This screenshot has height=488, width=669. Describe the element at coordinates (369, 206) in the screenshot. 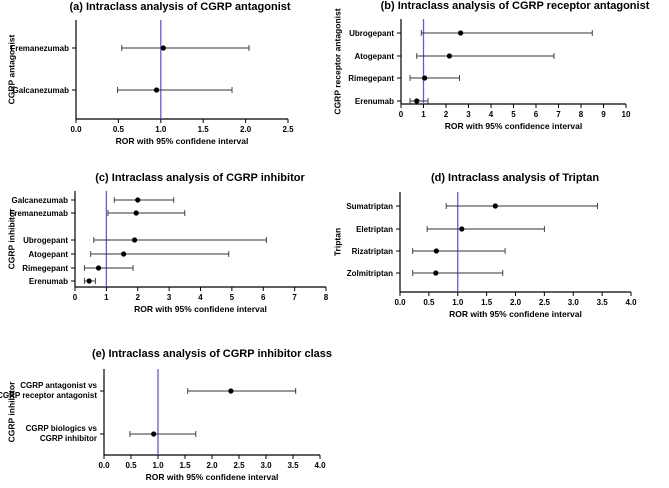

I see `row-label: Sumatriptan` at that location.